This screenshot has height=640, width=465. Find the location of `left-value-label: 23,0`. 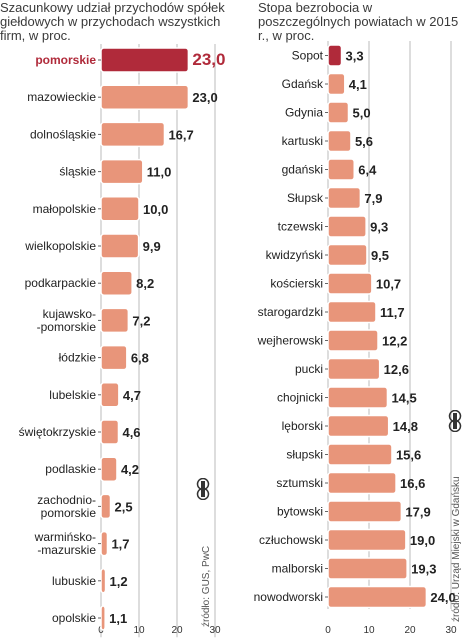

left-value-label: 23,0 is located at coordinates (208, 59).